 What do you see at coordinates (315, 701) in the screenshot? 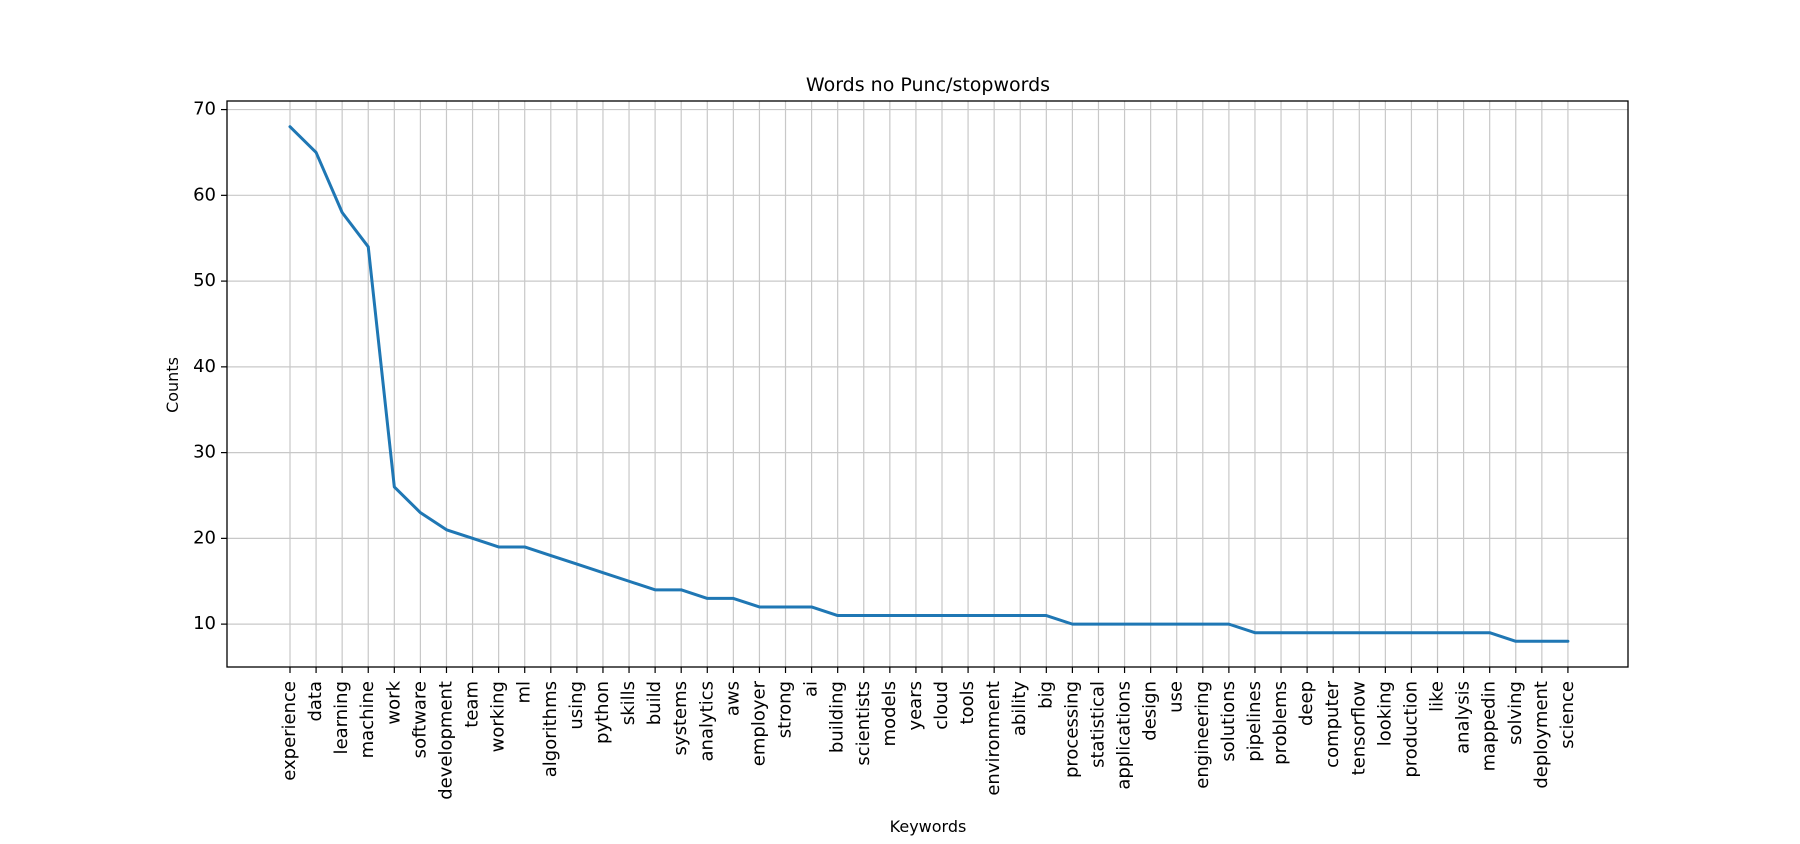
I see `x-tick-label: data` at bounding box center [315, 701].